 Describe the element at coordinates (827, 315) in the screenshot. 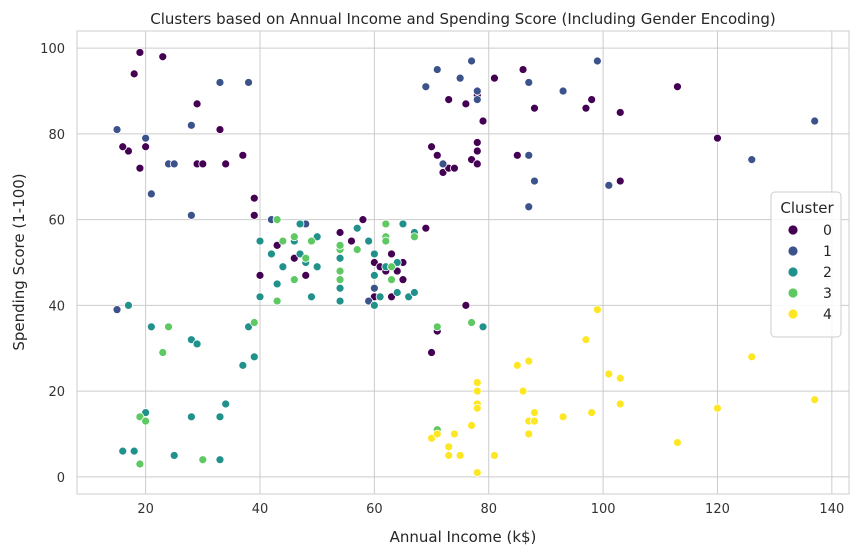

I see `legend-label: 4` at that location.